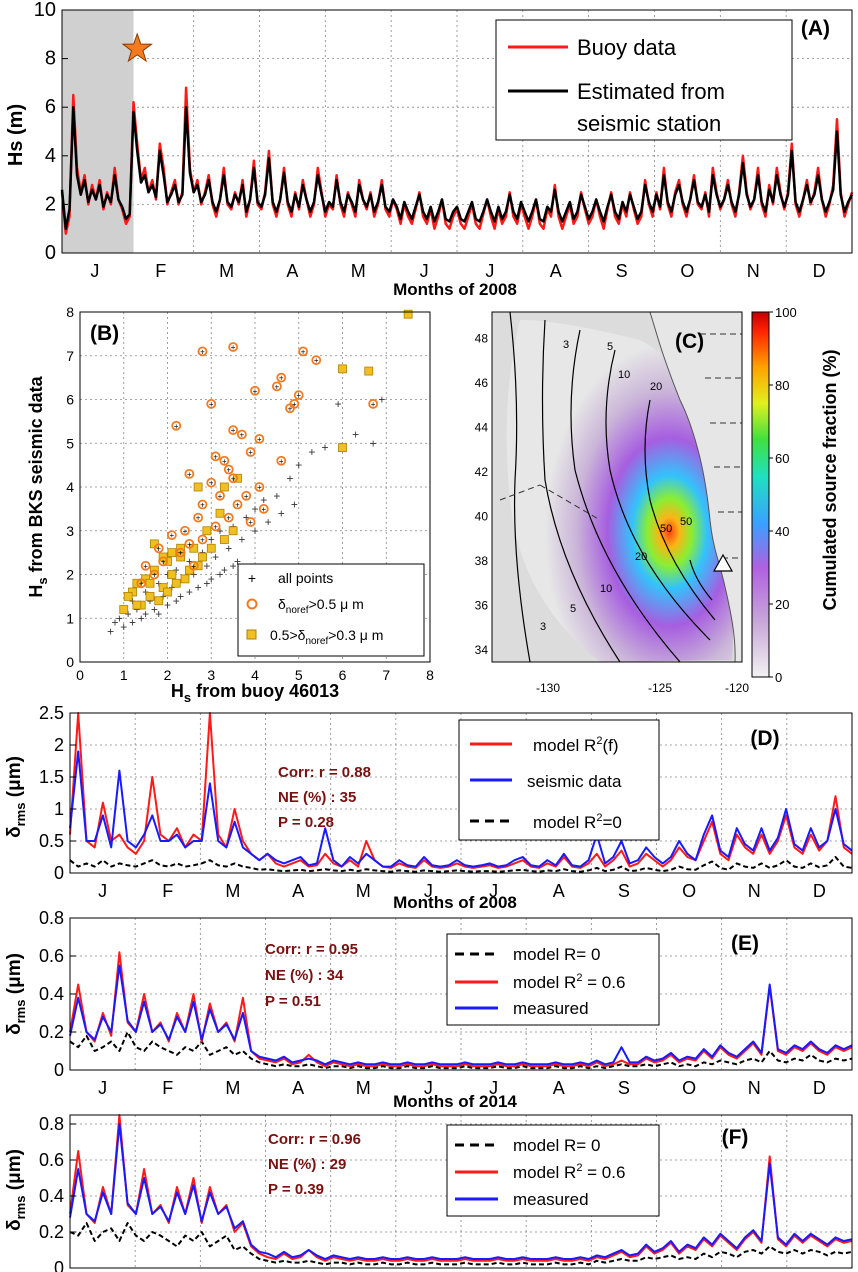  I want to click on svg-text: 3, so click(566, 345).